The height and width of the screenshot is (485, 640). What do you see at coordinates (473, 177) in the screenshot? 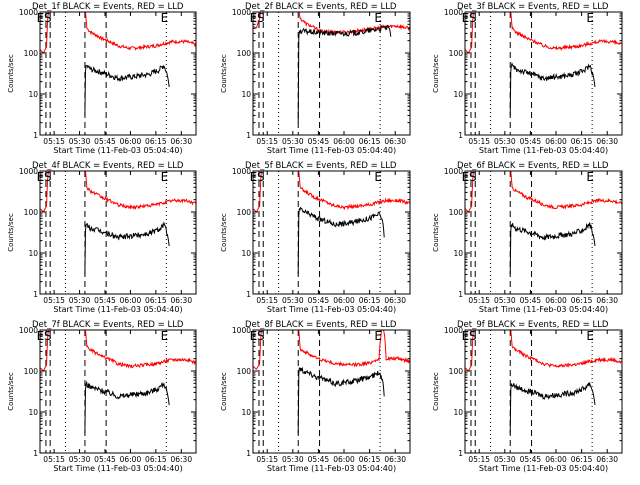
I see `marker-label-s: S` at bounding box center [473, 177].